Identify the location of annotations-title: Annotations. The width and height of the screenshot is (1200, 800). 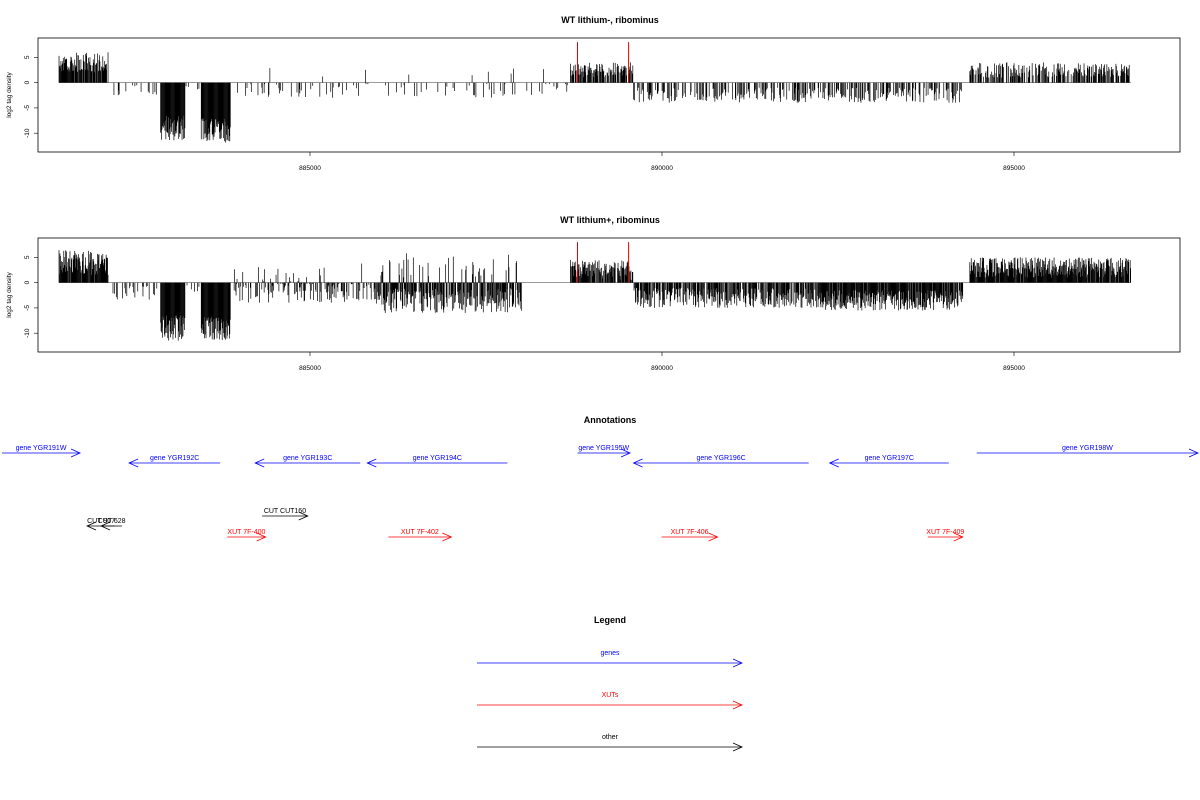
(610, 420).